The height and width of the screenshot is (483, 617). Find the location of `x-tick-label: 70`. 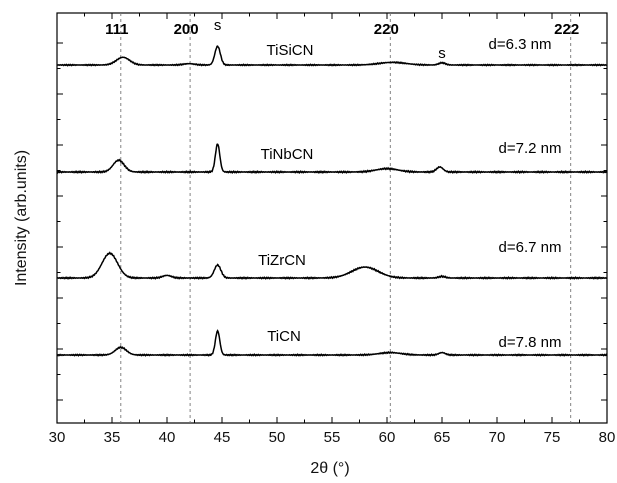

x-tick-label: 70 is located at coordinates (497, 437).